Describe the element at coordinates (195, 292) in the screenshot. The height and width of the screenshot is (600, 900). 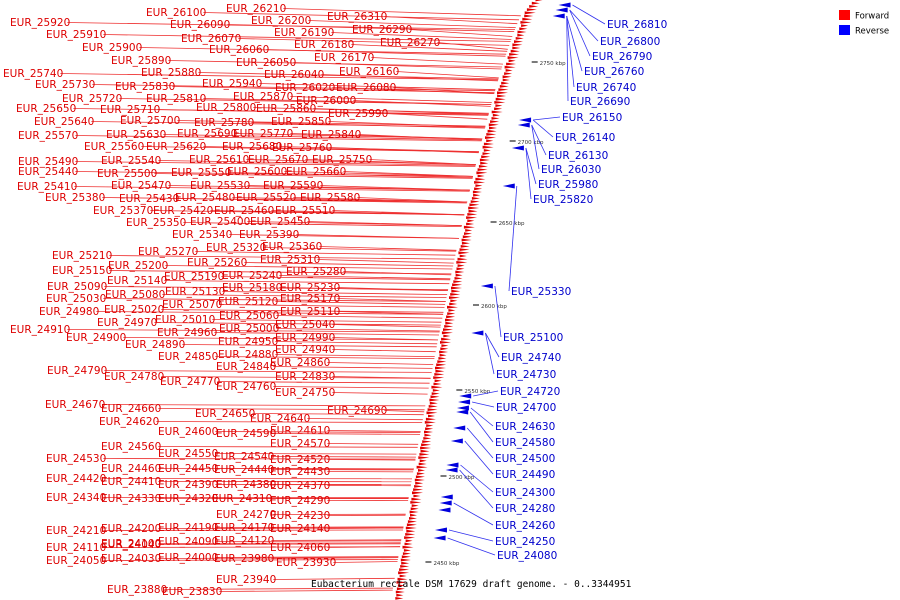
I see `forward-gene-label: EUR_25130` at that location.